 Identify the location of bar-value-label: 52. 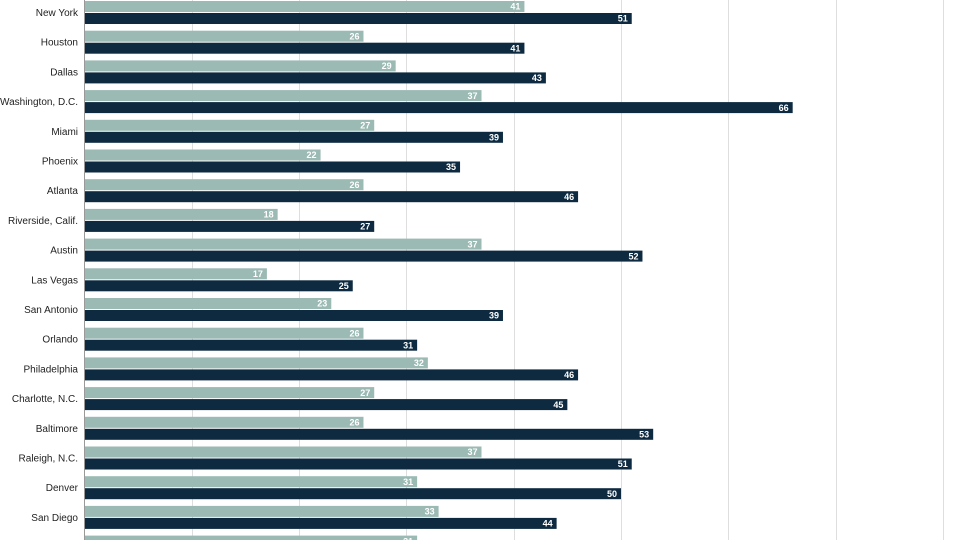
(633, 256).